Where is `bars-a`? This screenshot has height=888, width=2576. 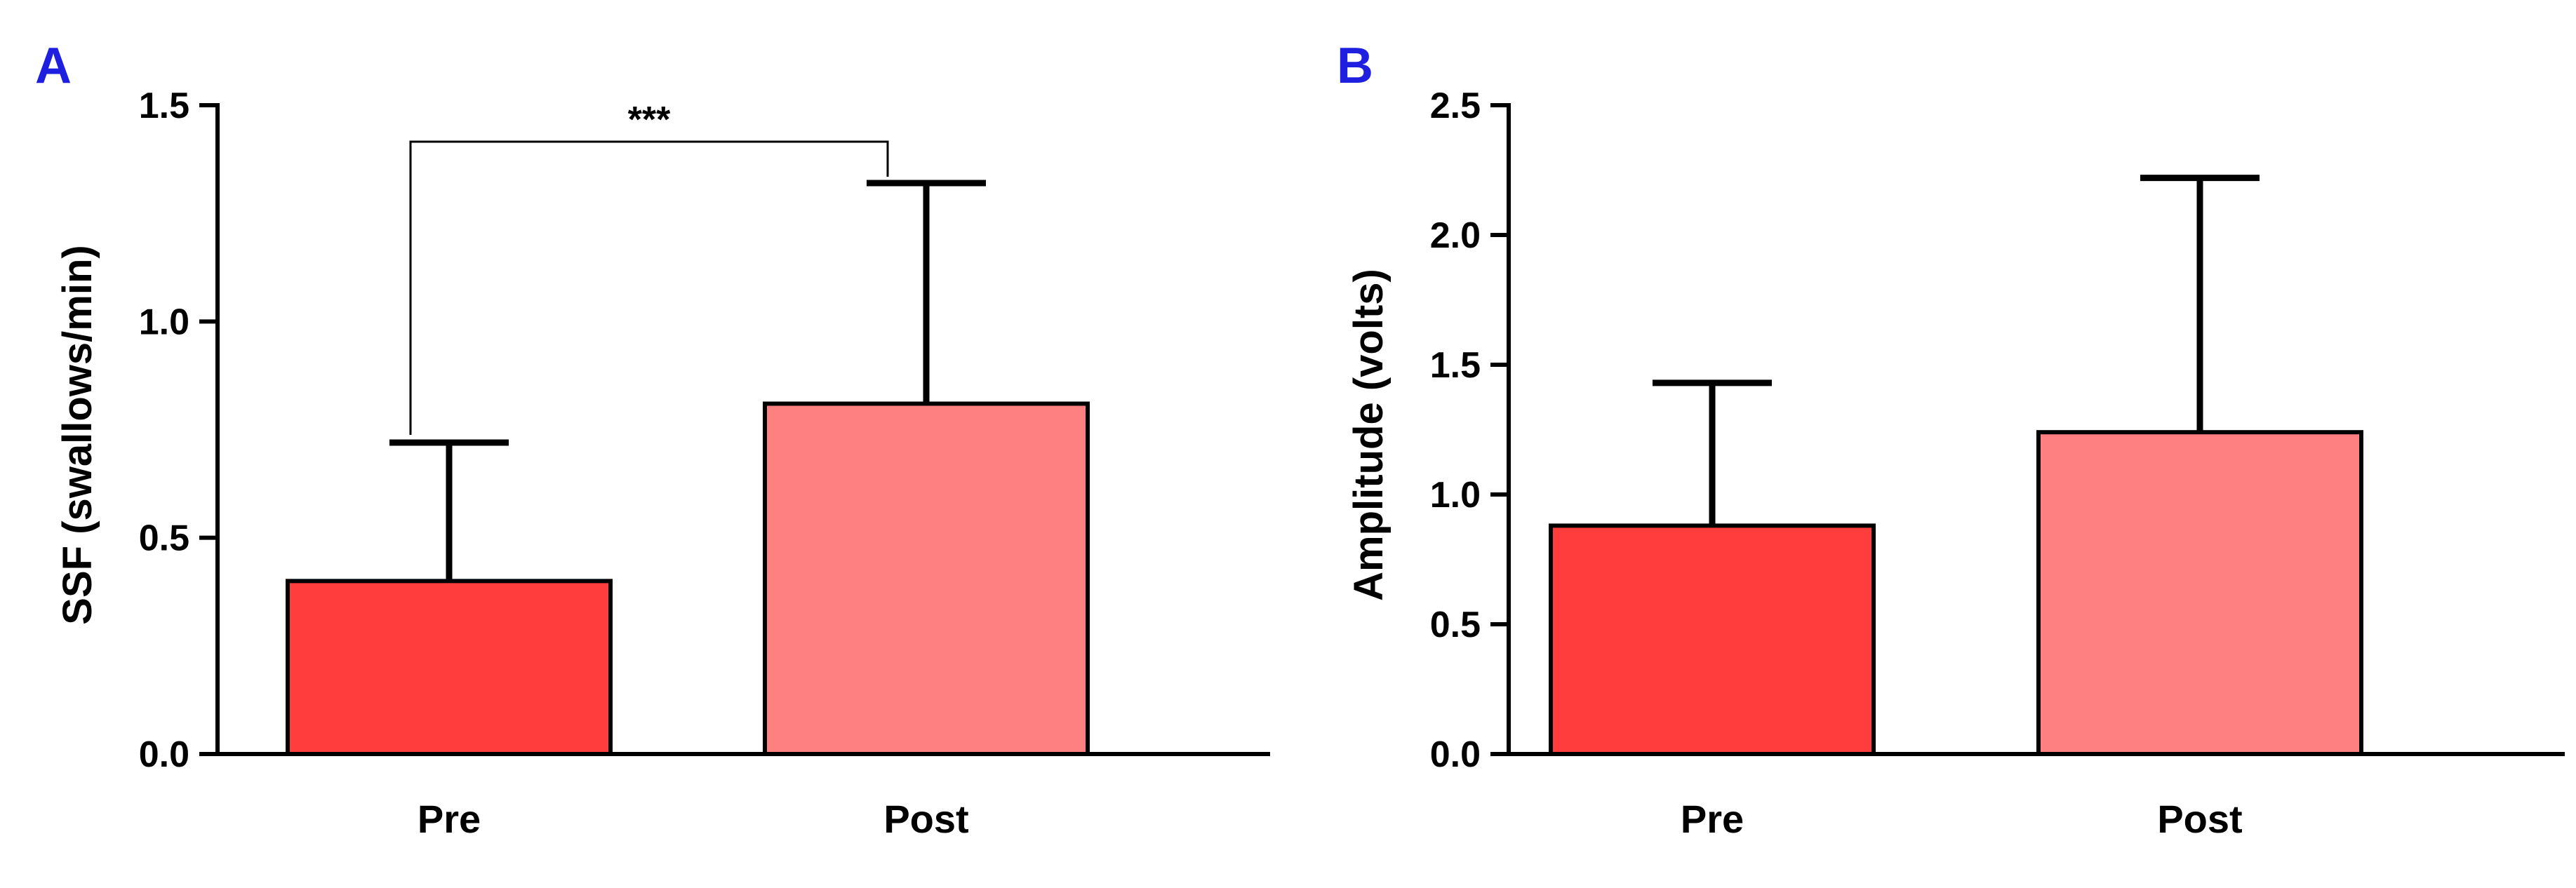 bars-a is located at coordinates (688, 578).